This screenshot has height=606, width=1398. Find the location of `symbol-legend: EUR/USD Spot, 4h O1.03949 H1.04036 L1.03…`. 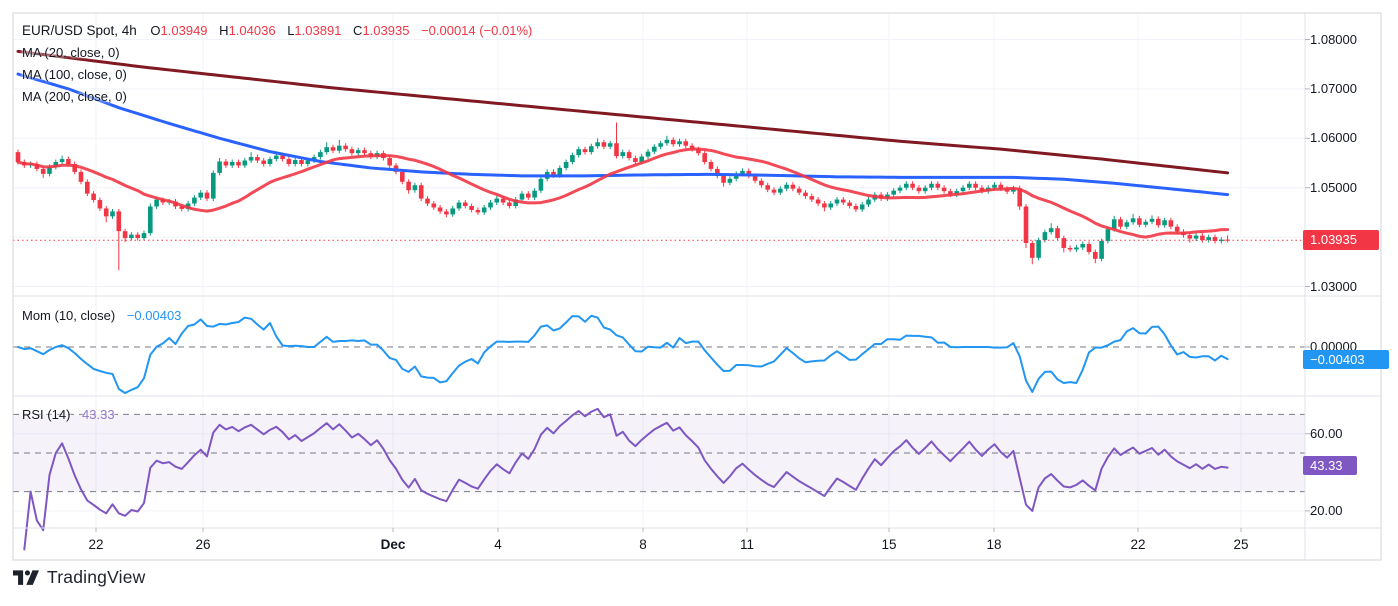

symbol-legend: EUR/USD Spot, 4h O1.03949 H1.04036 L1.03… is located at coordinates (277, 31).